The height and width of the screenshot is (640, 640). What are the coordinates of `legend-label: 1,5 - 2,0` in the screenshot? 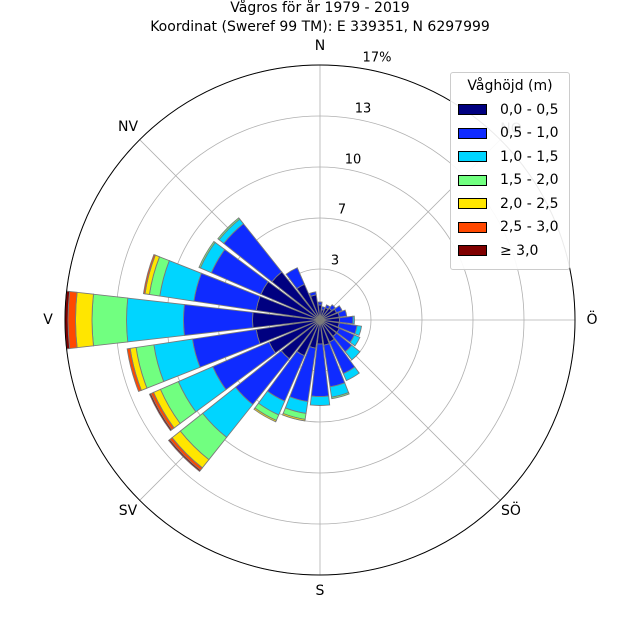 It's located at (529, 180).